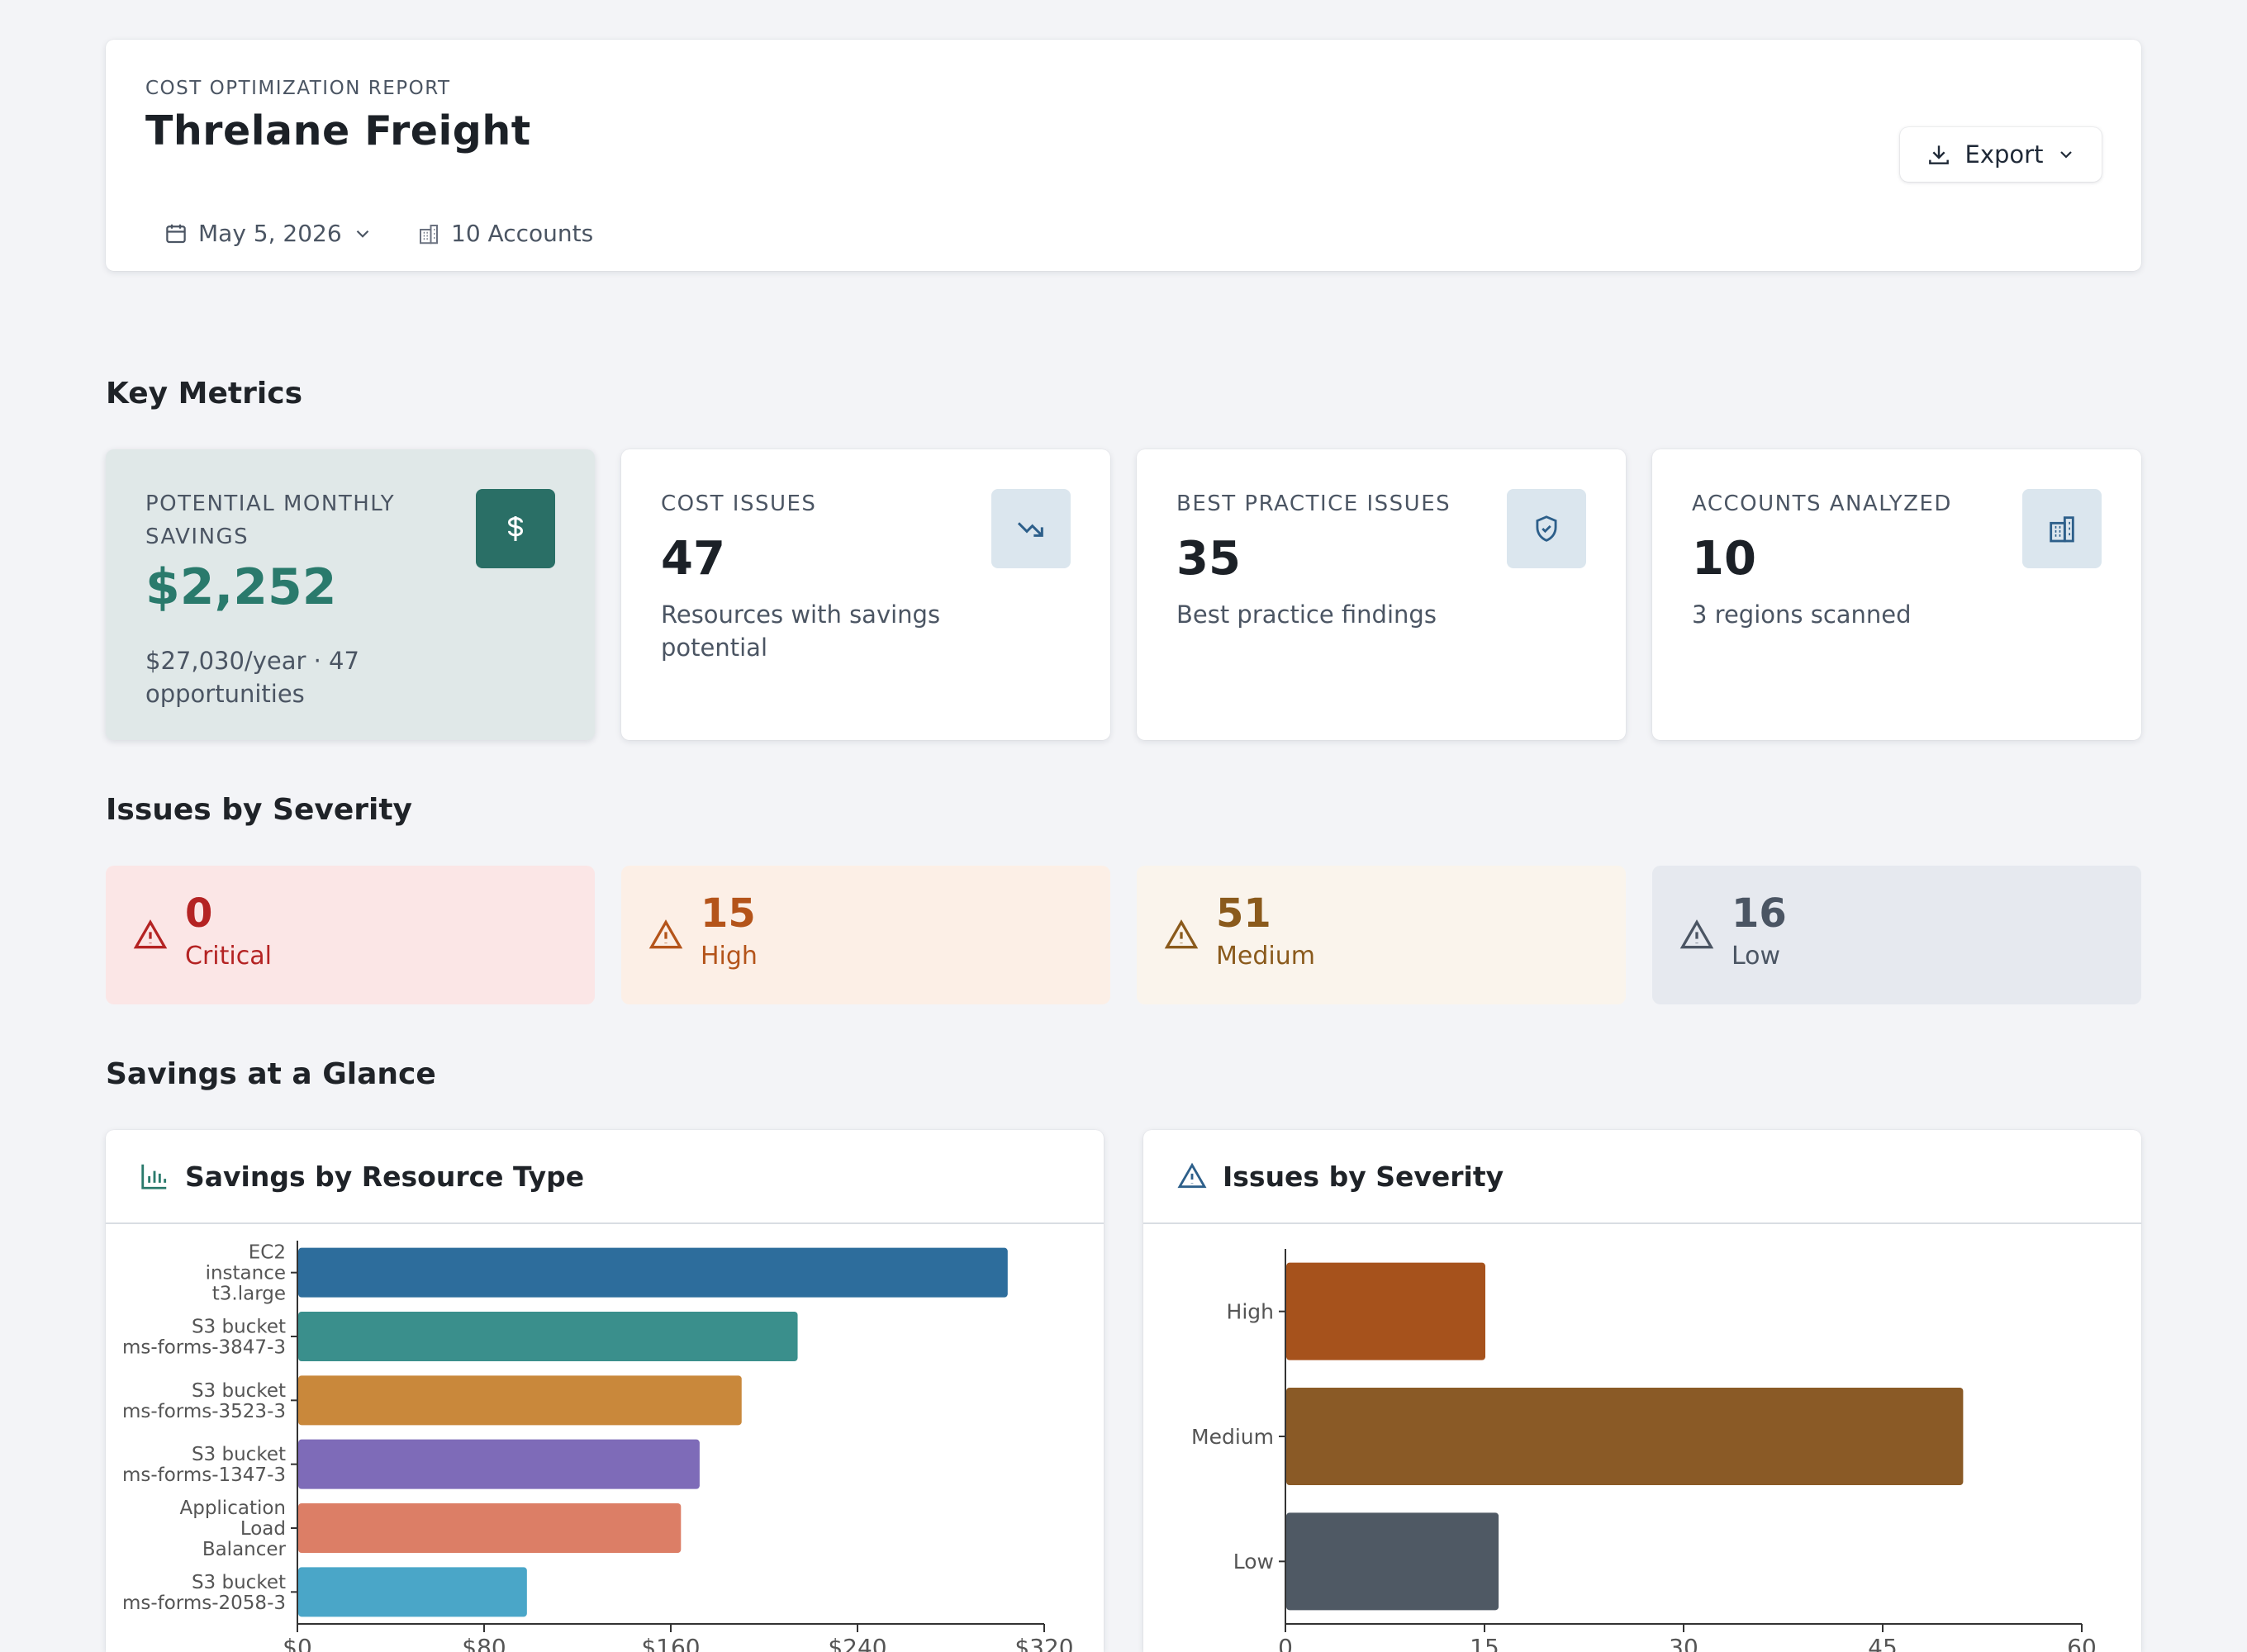 This screenshot has height=1652, width=2247. What do you see at coordinates (204, 394) in the screenshot?
I see `section-title-key-metrics: Key Metrics` at bounding box center [204, 394].